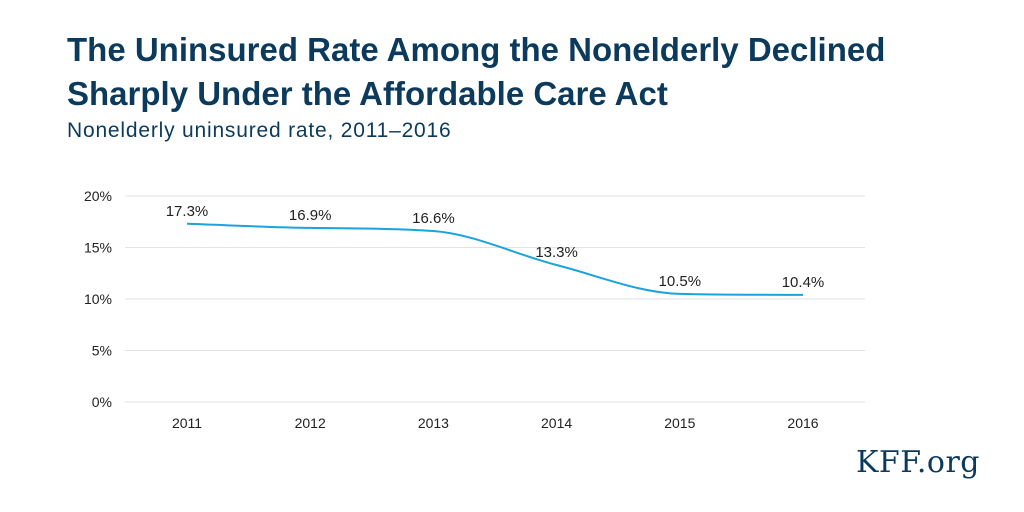 This screenshot has width=1024, height=512. I want to click on x-tick-label: 2015, so click(679, 423).